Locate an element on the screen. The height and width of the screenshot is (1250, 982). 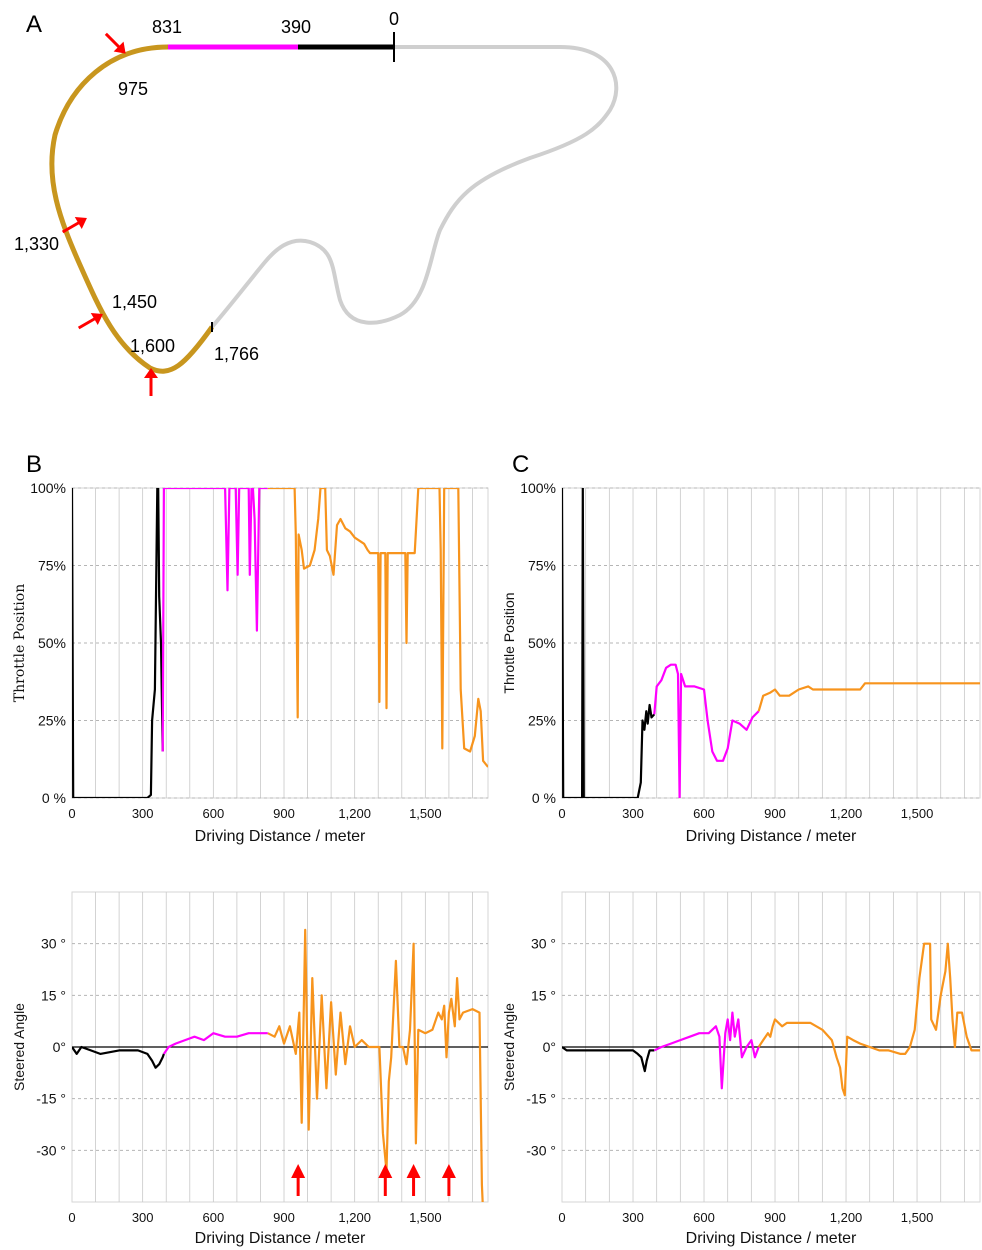
track-label-1766: 1,766 is located at coordinates (236, 354).